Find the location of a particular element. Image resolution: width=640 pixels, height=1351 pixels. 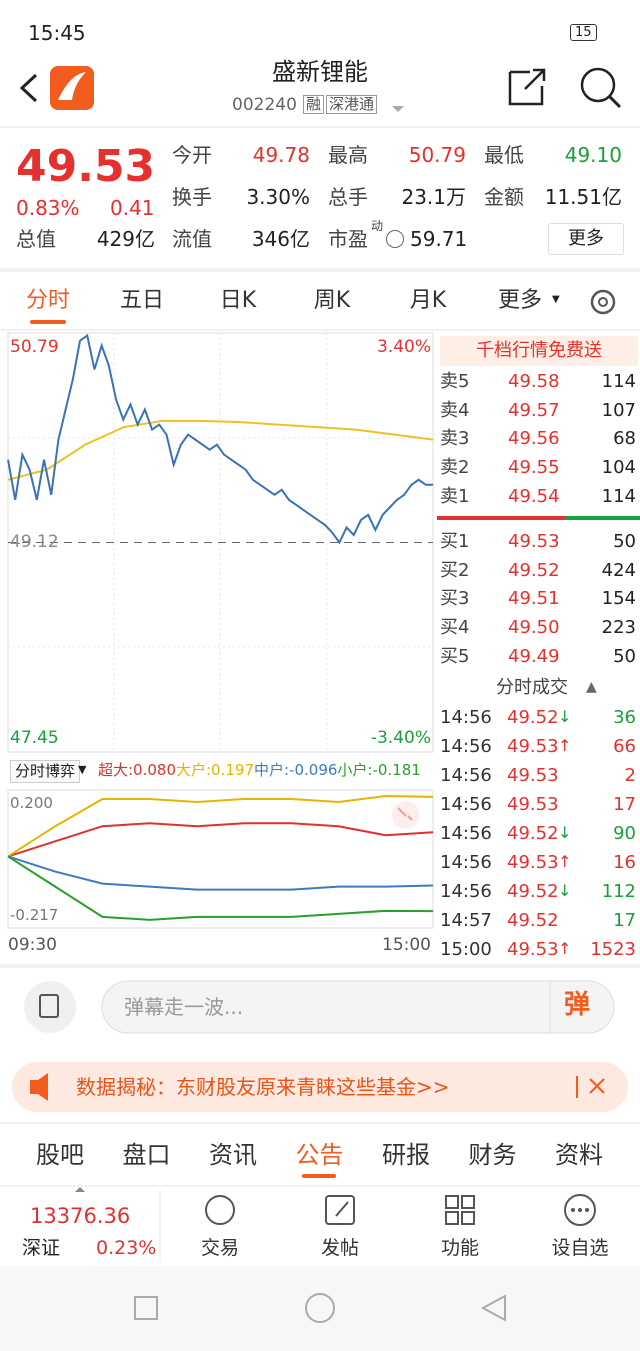

float-value: 346亿 is located at coordinates (280, 239).